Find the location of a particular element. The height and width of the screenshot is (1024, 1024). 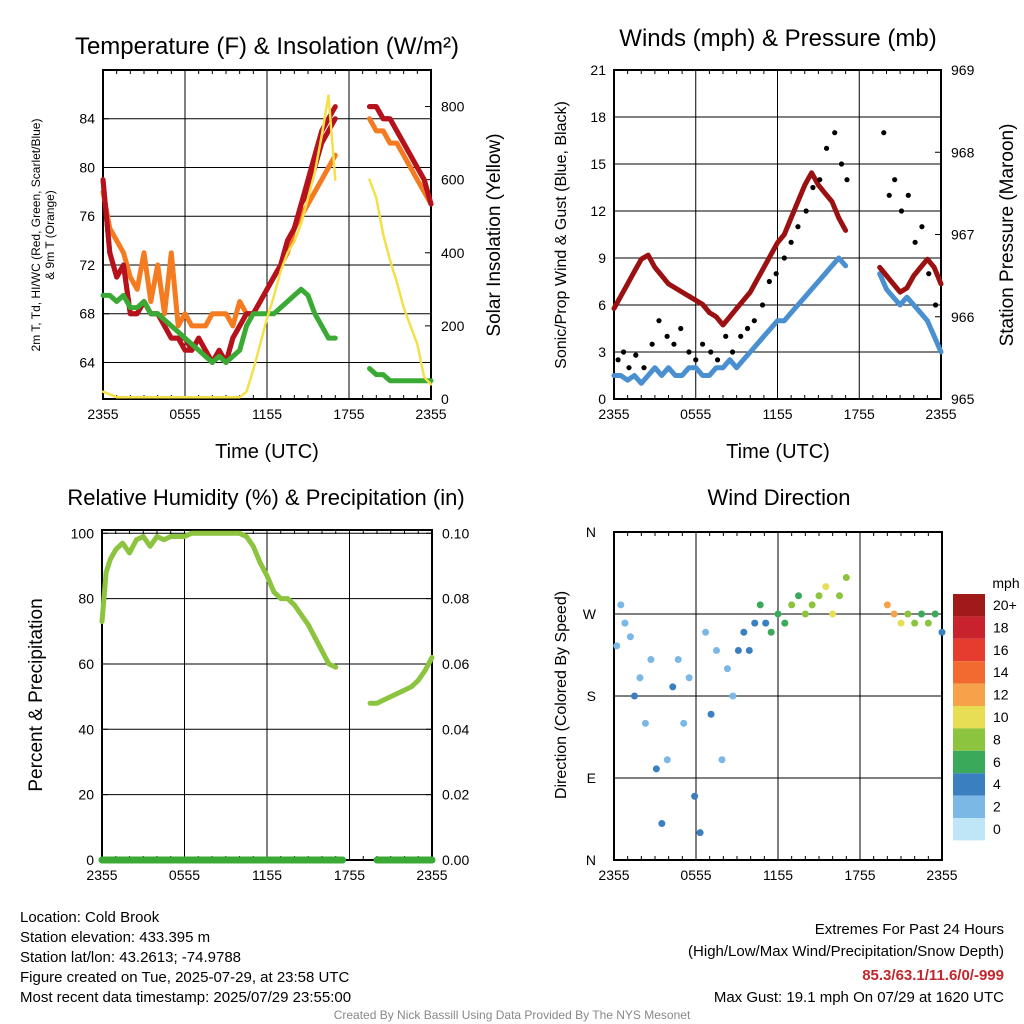

x-tick-label: 1155 is located at coordinates (267, 875).